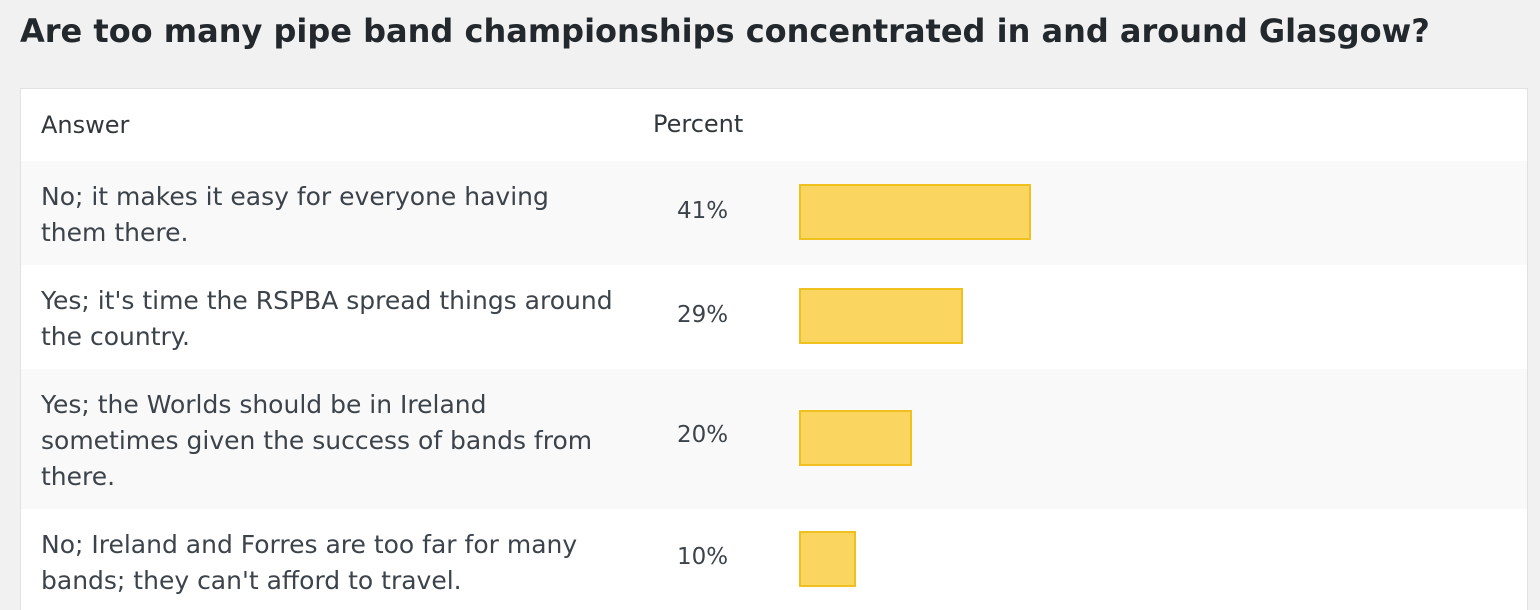  I want to click on percent-label: 20%, so click(703, 435).